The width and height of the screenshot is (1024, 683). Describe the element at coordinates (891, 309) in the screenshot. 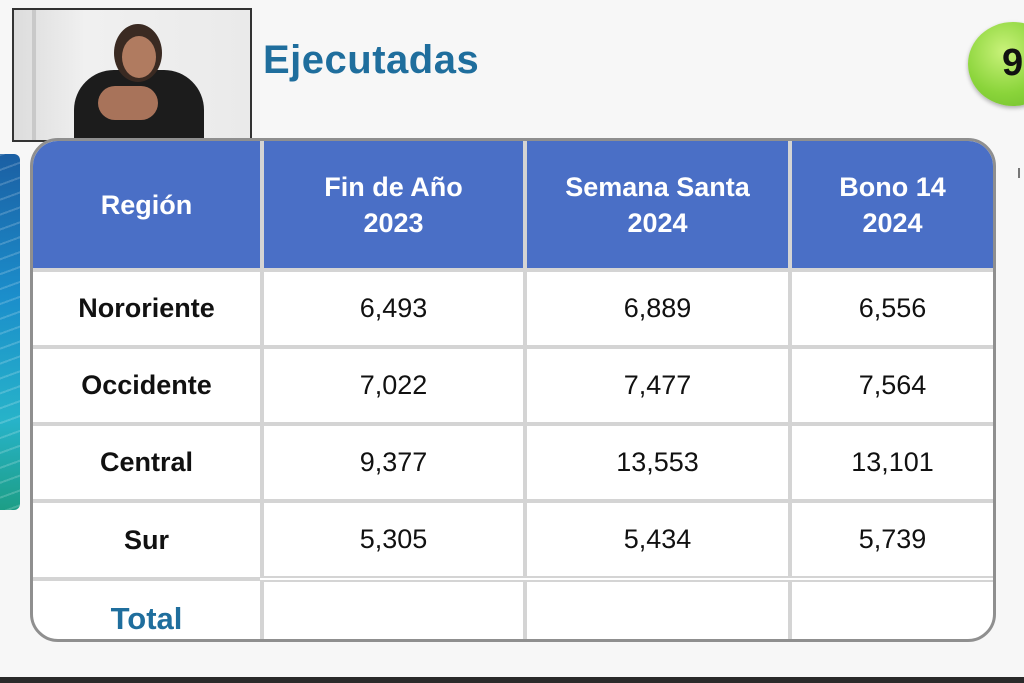

I see `value-cell: 6,556` at that location.